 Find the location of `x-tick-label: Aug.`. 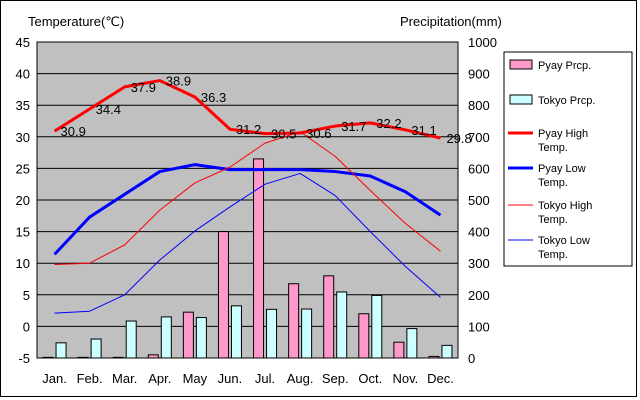

x-tick-label: Aug. is located at coordinates (300, 378).